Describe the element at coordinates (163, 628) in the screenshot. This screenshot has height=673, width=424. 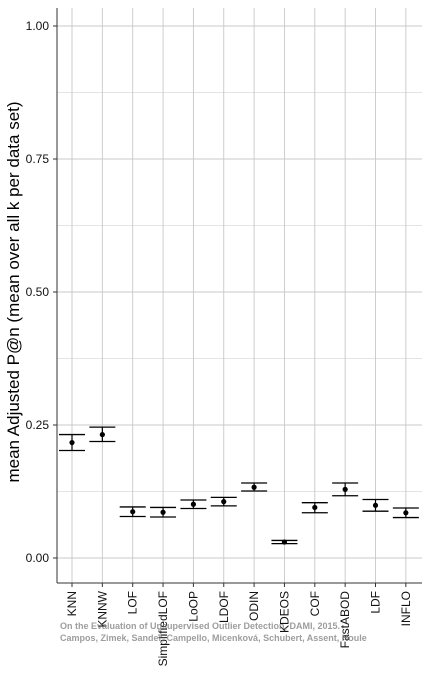
I see `x-tick-label: SimplifiedLOF` at that location.